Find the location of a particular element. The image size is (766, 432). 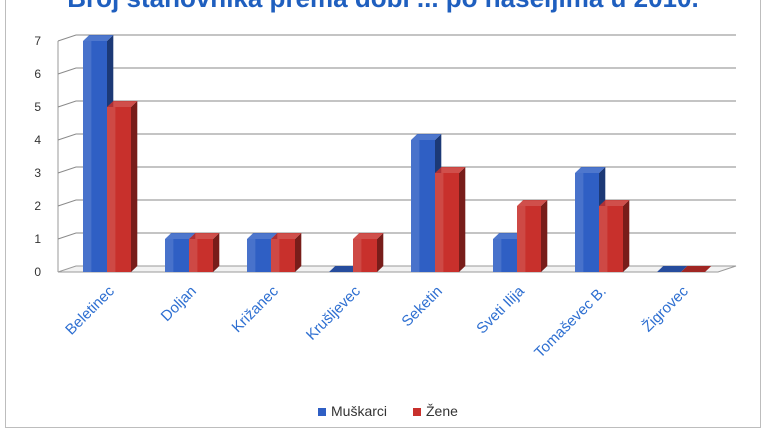

legend-item: Žene is located at coordinates (435, 411).